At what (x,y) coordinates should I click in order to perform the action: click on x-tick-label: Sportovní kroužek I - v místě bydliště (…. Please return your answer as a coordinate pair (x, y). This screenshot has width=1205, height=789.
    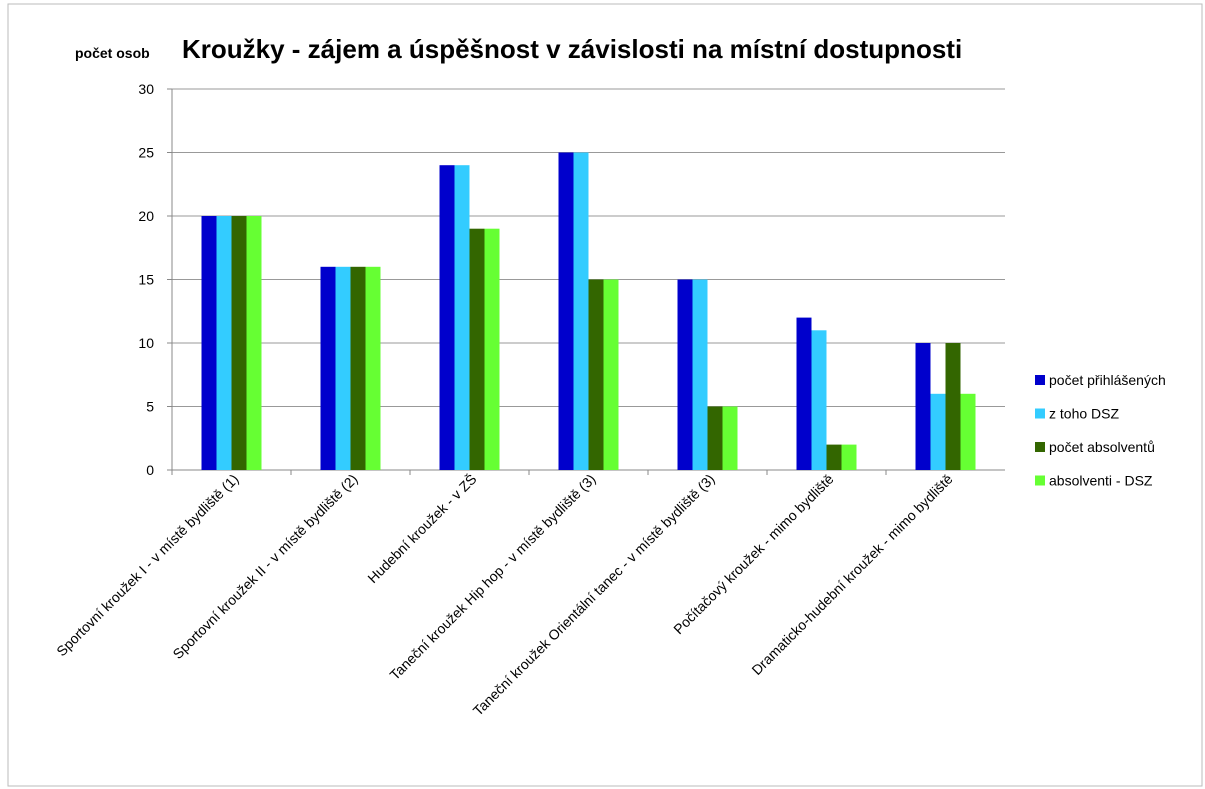
    Looking at the image, I should click on (147, 565).